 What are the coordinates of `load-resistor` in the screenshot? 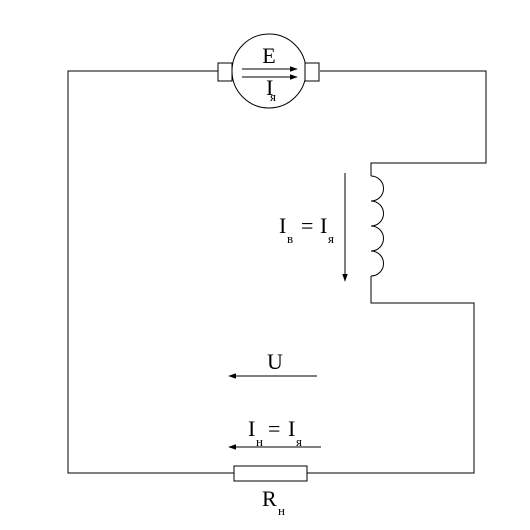 It's located at (270, 473).